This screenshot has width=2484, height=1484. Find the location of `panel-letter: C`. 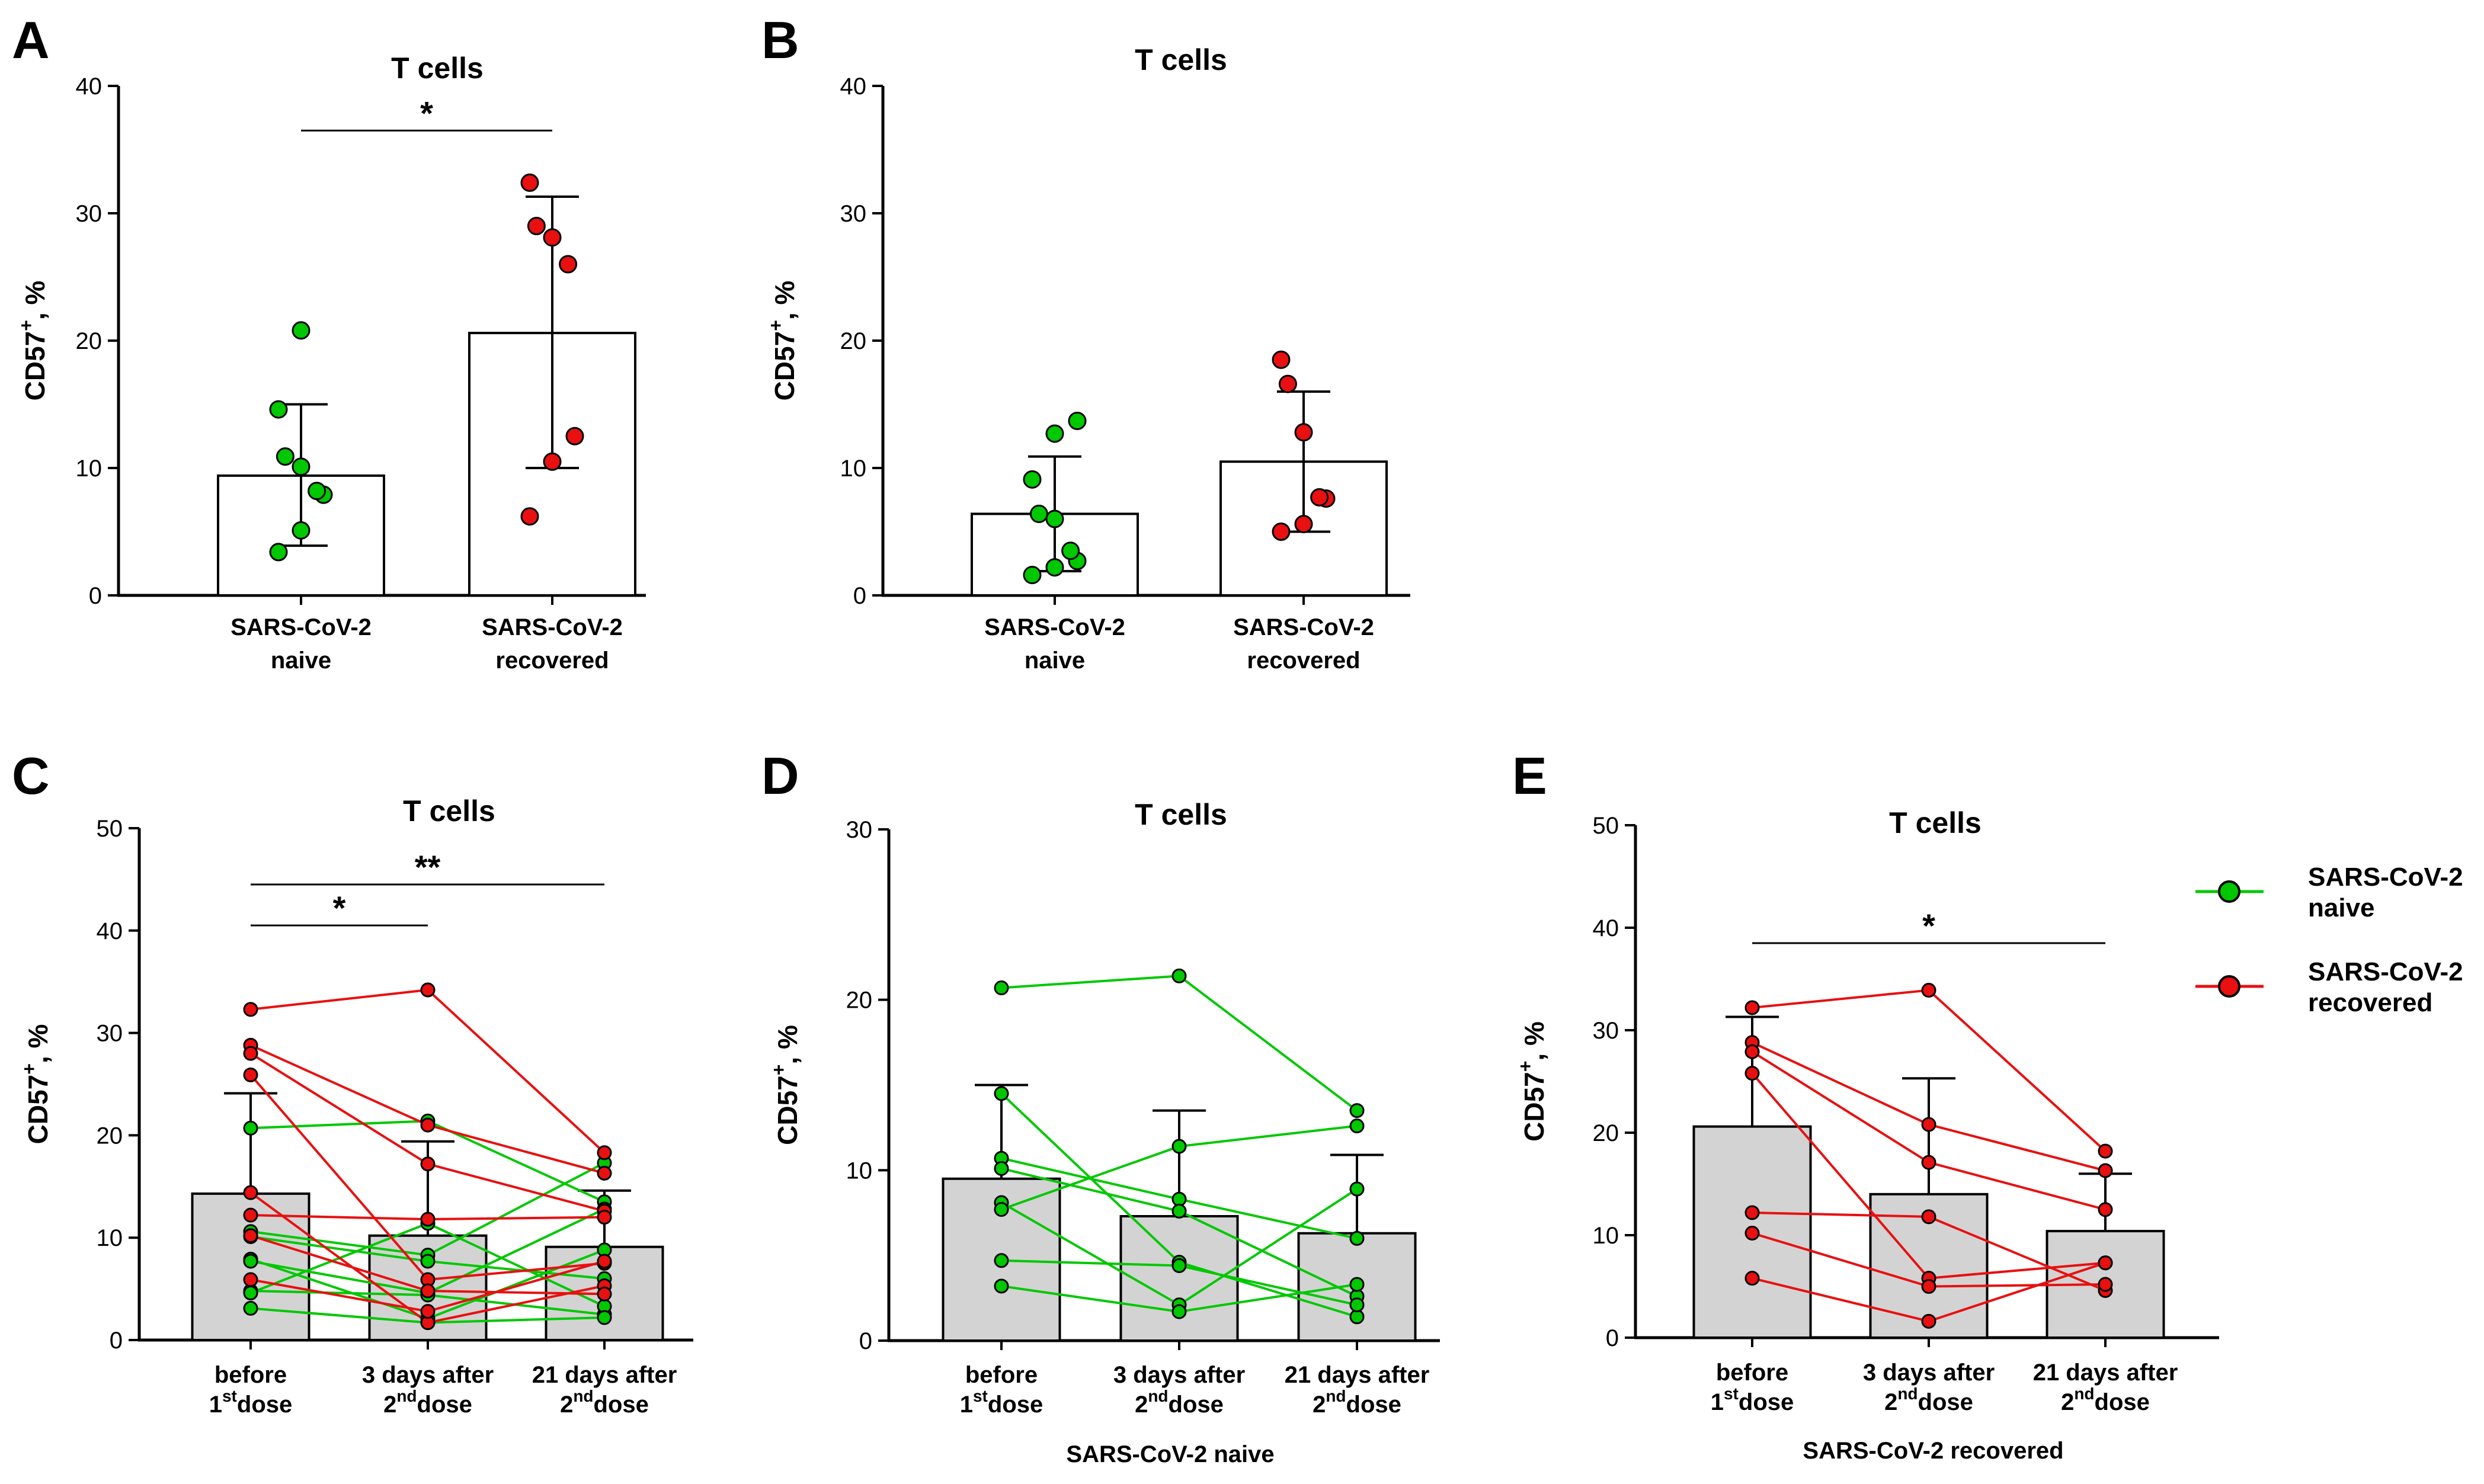

panel-letter: C is located at coordinates (31, 775).